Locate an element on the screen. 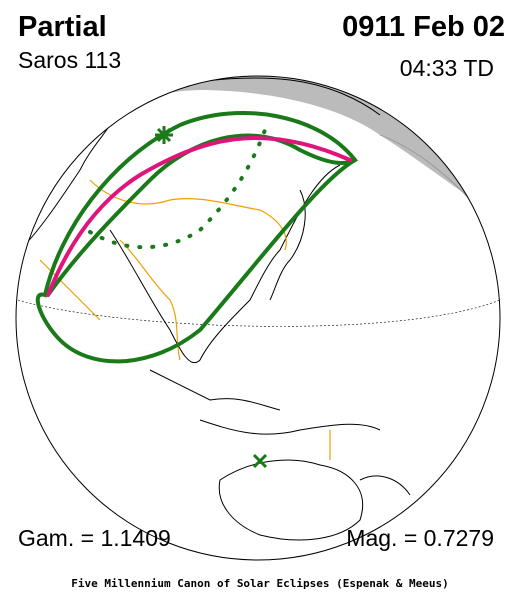  greatest-eclipse is located at coordinates (164, 135).